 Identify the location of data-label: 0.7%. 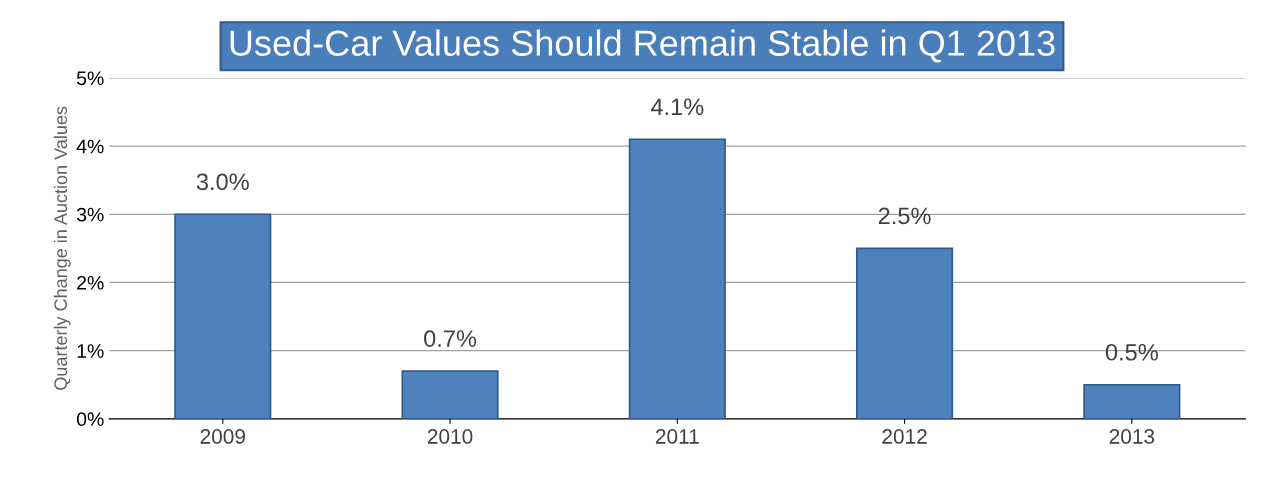
(450, 338).